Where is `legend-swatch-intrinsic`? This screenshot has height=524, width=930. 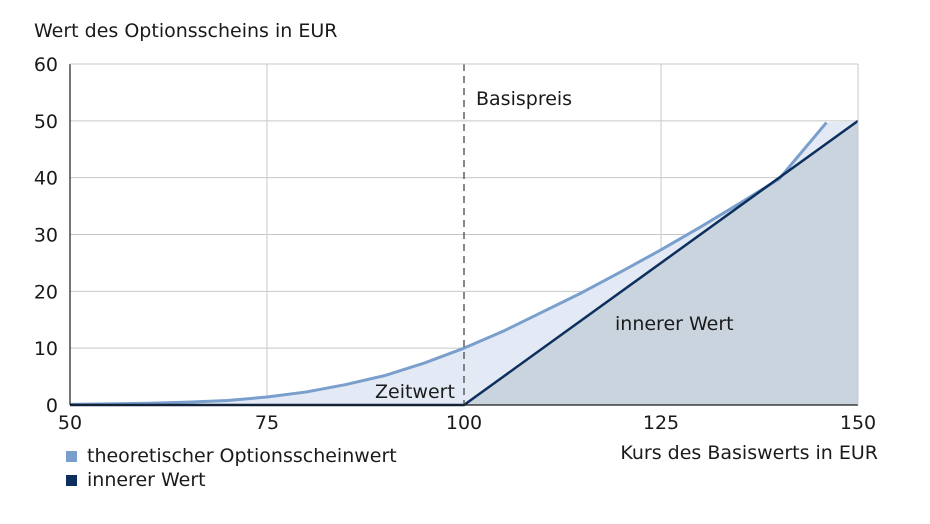
legend-swatch-intrinsic is located at coordinates (71, 480).